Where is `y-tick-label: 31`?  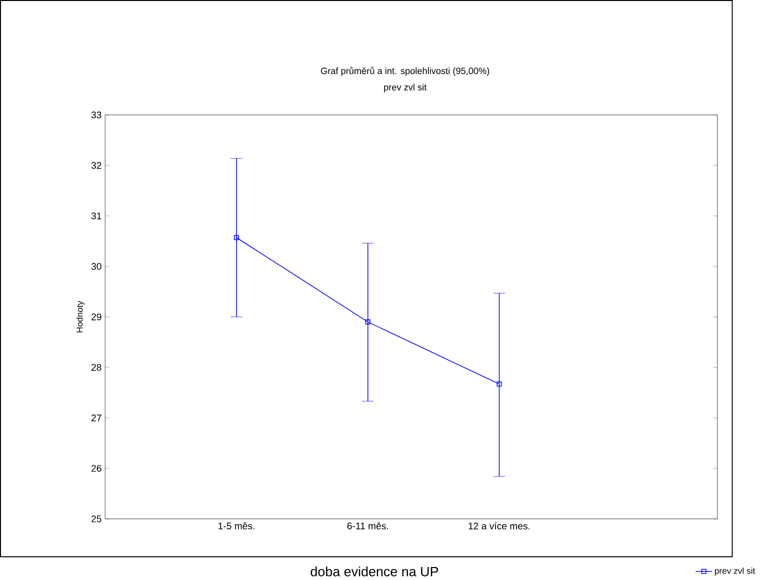
y-tick-label: 31 is located at coordinates (96, 216).